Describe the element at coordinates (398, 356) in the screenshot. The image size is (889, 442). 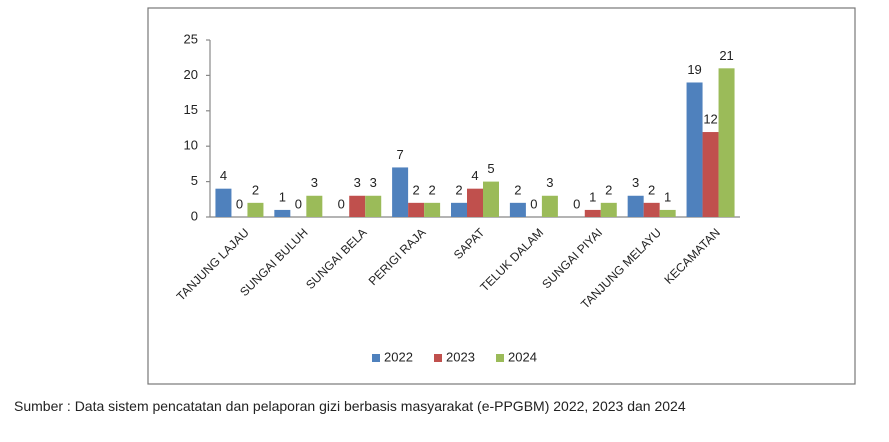
I see `legend-label: 2022` at that location.